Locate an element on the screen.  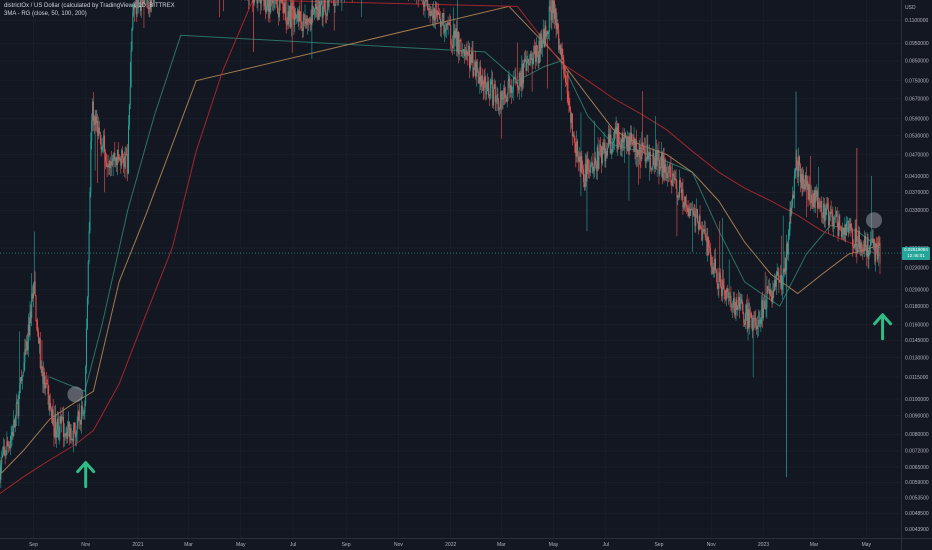
highlight-circle-marker is located at coordinates (874, 220).